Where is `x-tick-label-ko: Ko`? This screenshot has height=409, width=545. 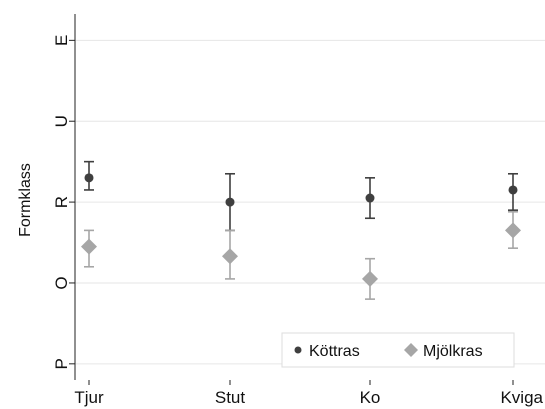 x-tick-label-ko: Ko is located at coordinates (370, 397).